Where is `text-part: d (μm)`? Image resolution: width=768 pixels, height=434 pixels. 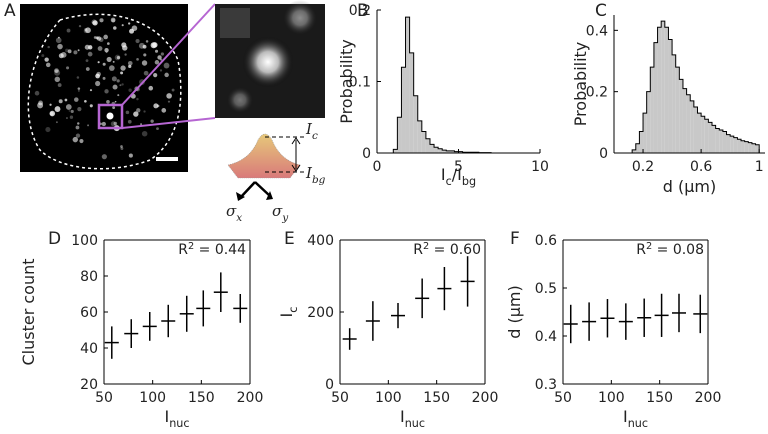
text-part: d (μm) is located at coordinates (514, 312).